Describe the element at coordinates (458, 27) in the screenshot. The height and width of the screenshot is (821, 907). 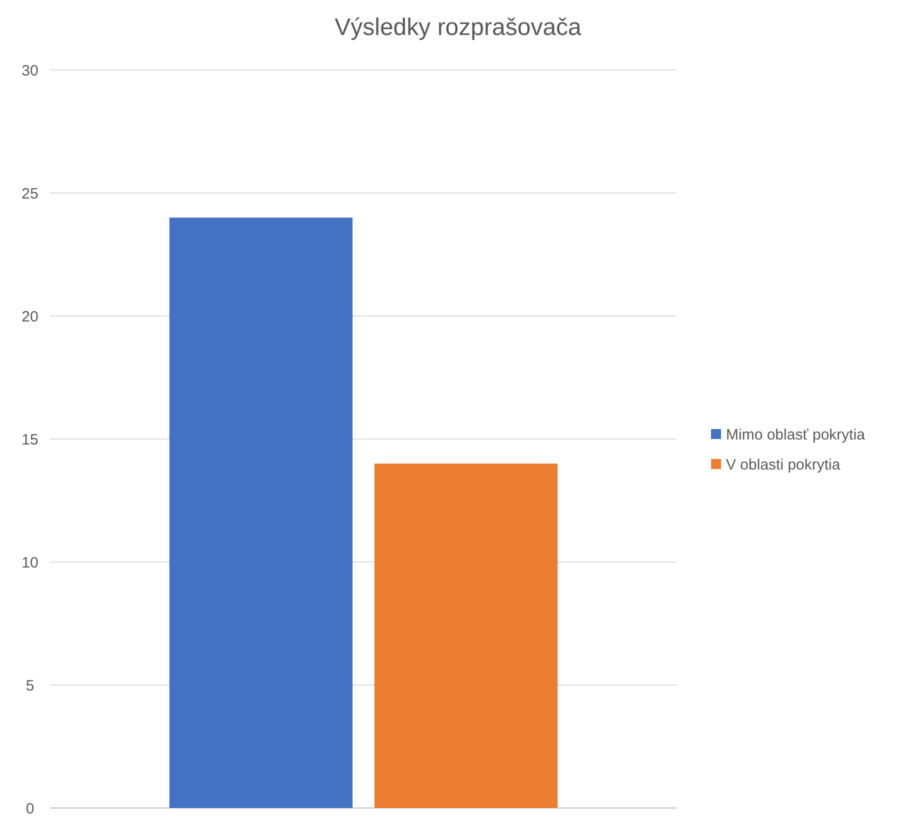
I see `chart-title: Výsledky rozprašovača` at that location.